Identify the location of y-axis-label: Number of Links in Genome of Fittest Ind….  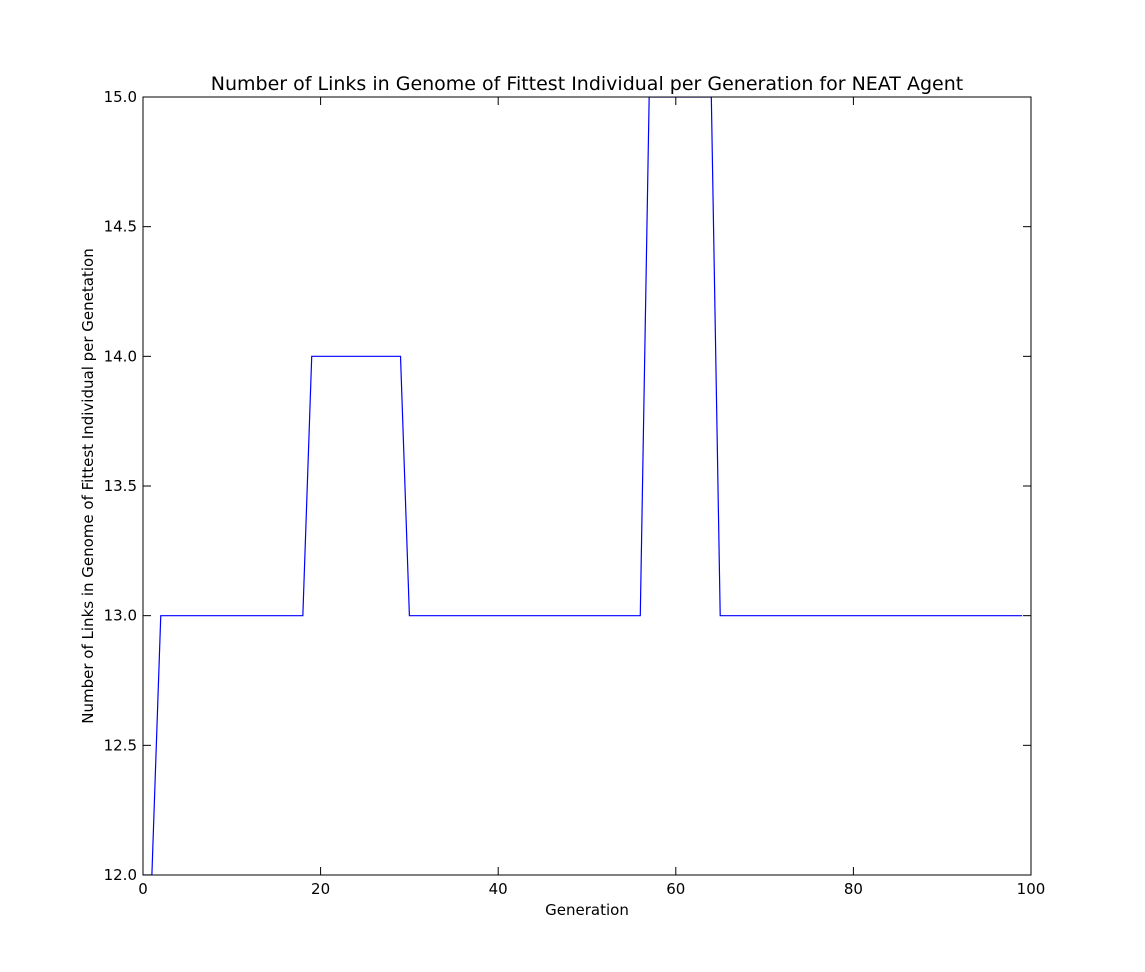
(88, 485).